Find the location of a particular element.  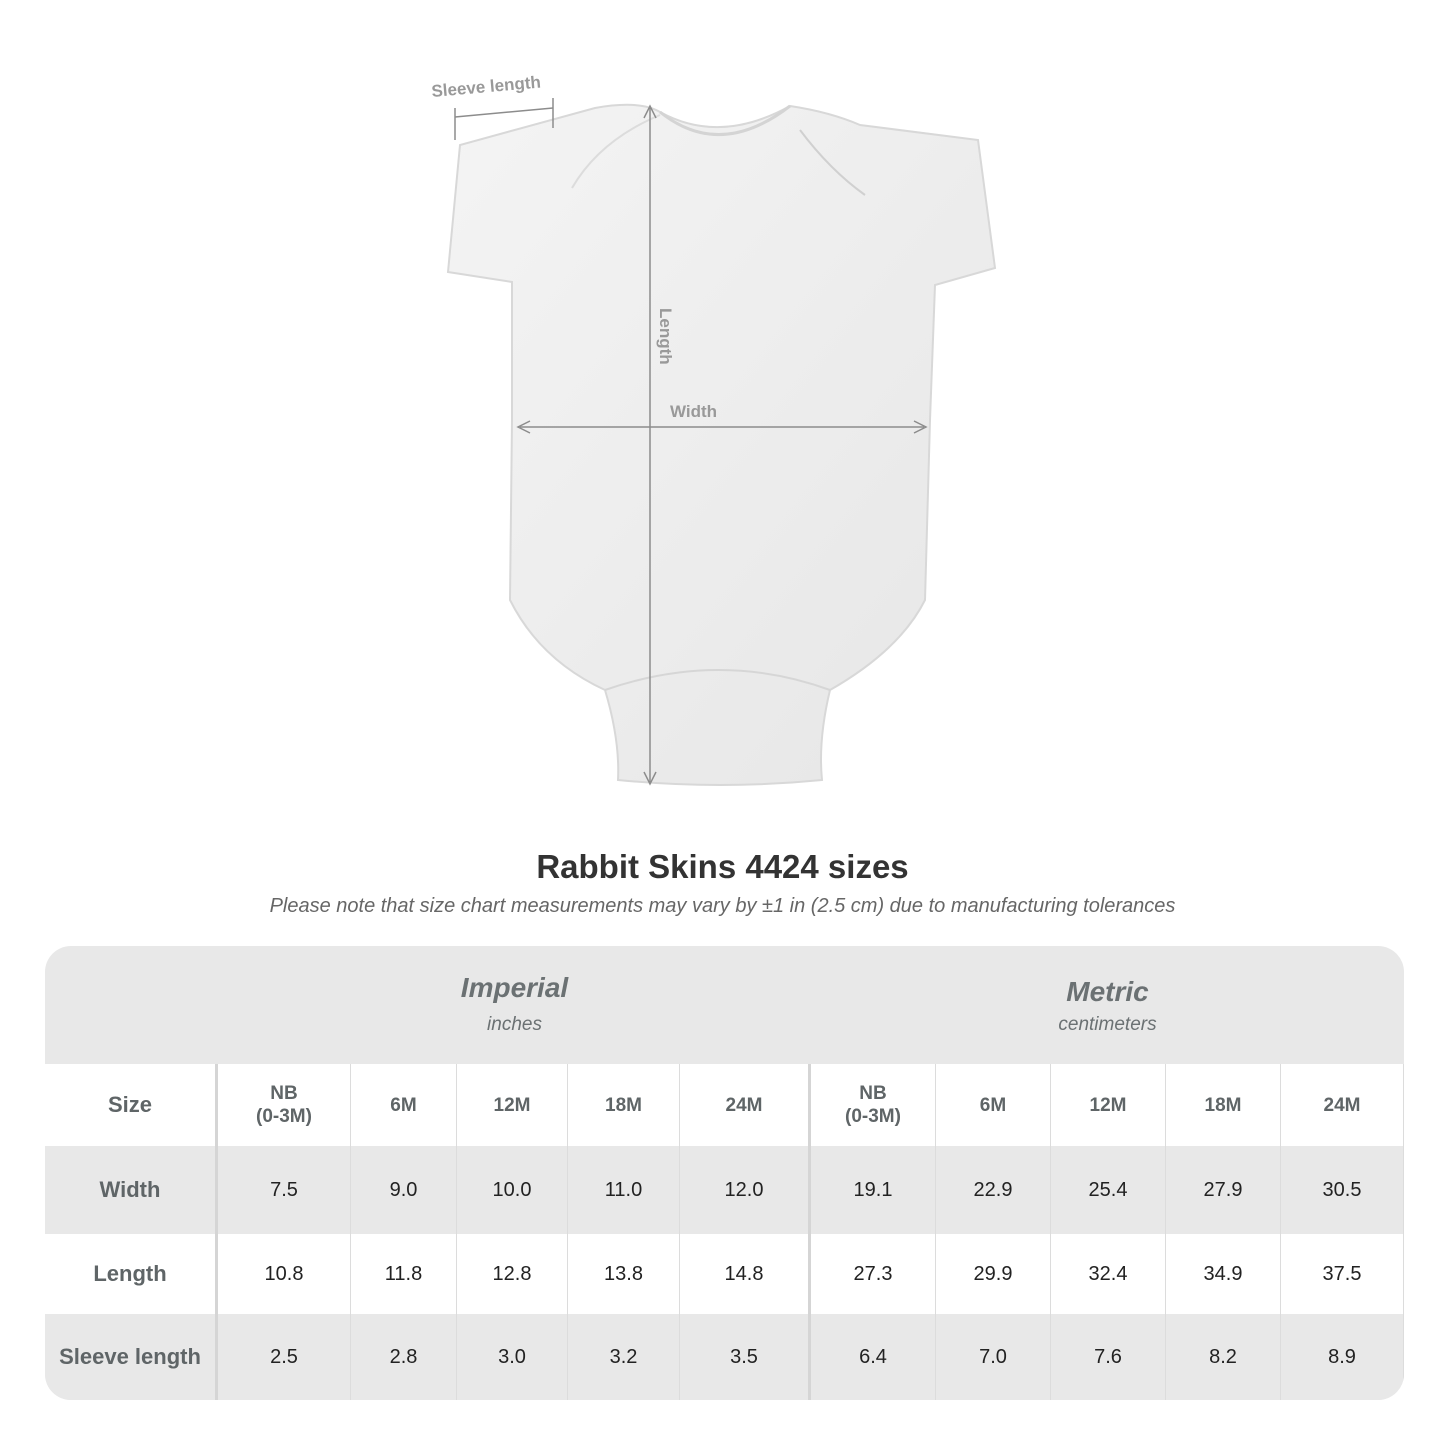

table-cell: 7.6 is located at coordinates (1108, 1357).